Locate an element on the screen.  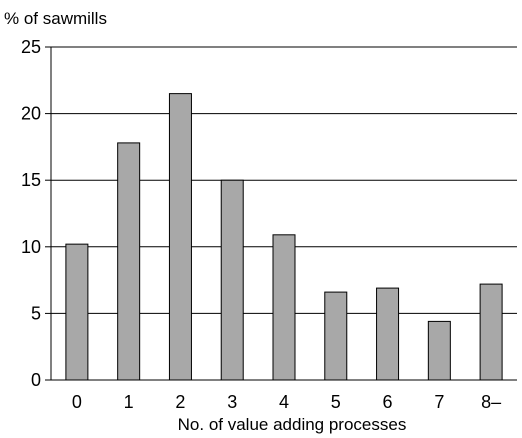
y-tick-label: 20 is located at coordinates (31, 114).